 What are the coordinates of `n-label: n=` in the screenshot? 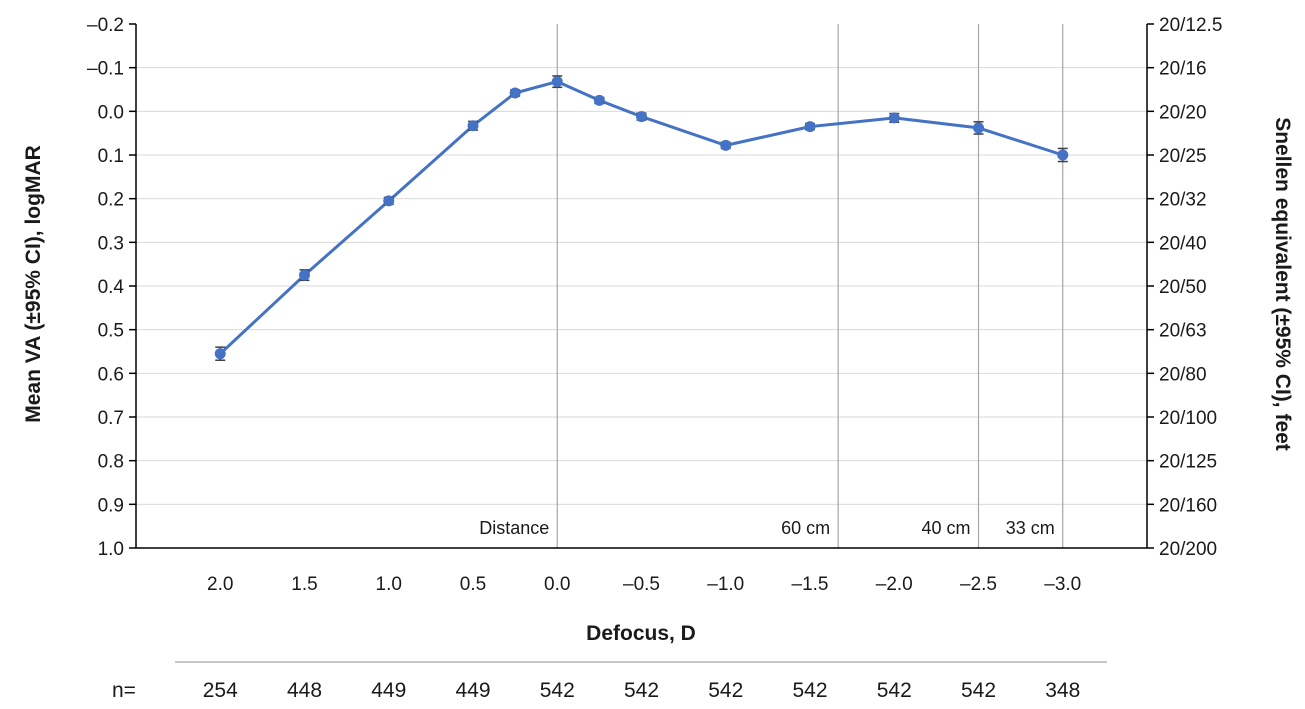 It's located at (124, 690).